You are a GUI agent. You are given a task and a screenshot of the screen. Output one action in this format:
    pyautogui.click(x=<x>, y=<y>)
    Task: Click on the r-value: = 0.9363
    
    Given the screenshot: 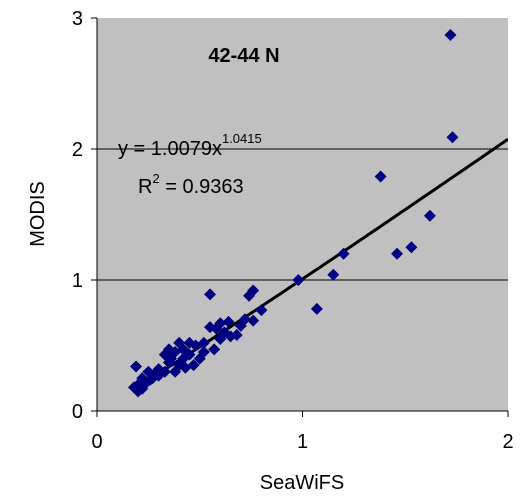 What is the action you would take?
    pyautogui.click(x=202, y=187)
    